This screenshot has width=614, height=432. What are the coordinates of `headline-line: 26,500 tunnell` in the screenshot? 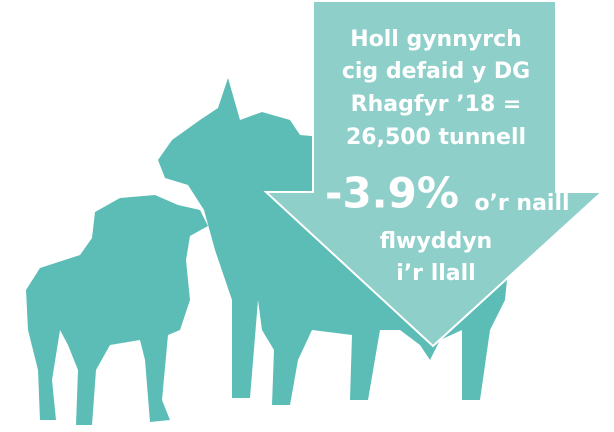 It's located at (436, 137).